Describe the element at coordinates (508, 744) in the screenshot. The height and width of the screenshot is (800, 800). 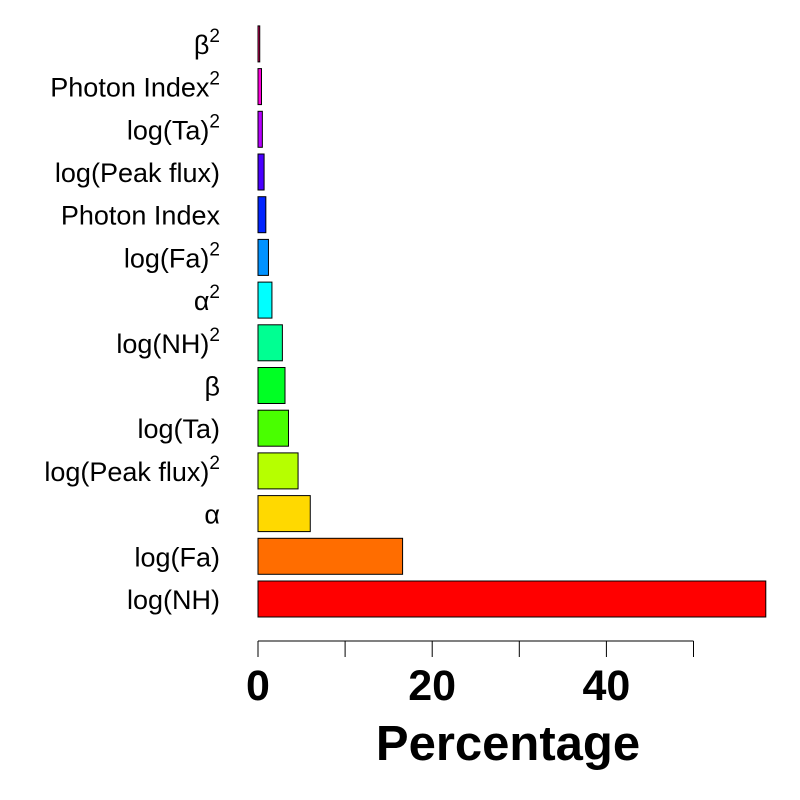
I see `x-axis-title: Percentage` at that location.